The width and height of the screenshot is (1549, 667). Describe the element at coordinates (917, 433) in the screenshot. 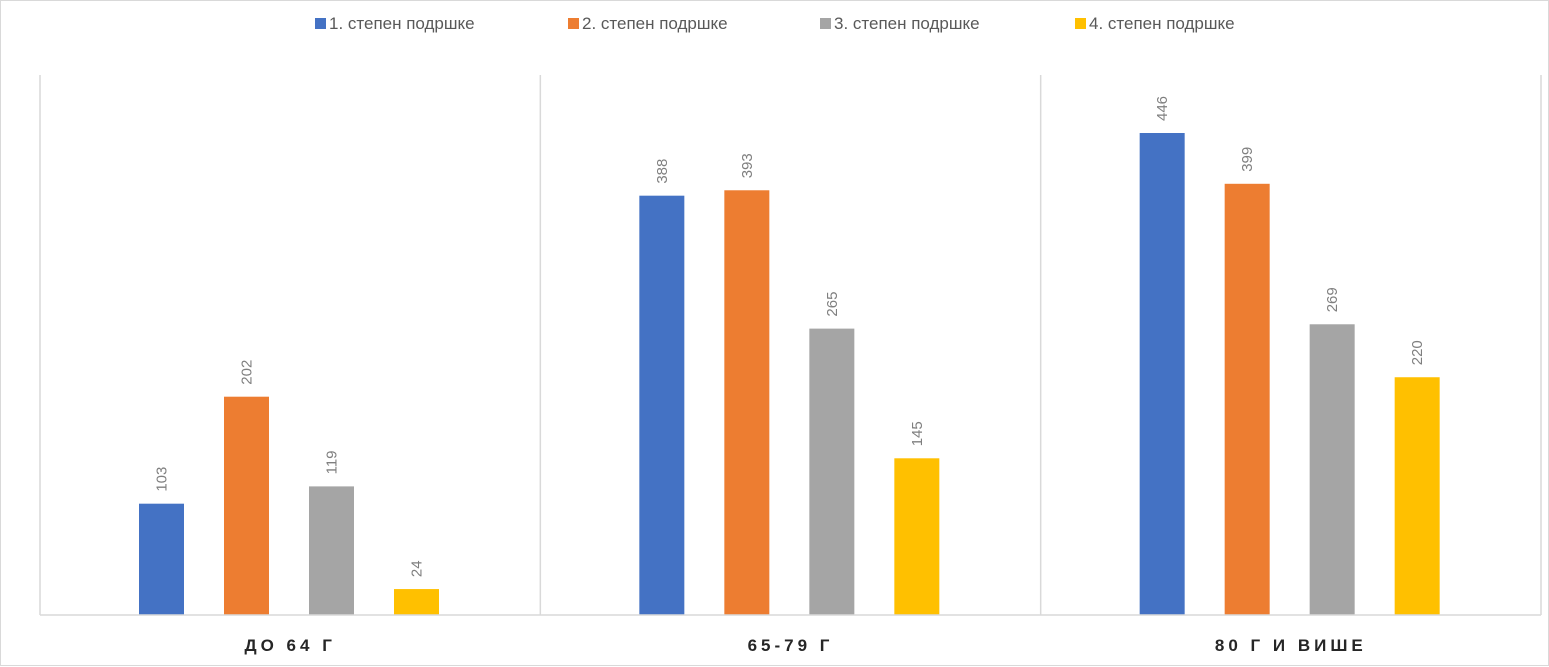

I see `data-label-series4-cat2: 145` at that location.